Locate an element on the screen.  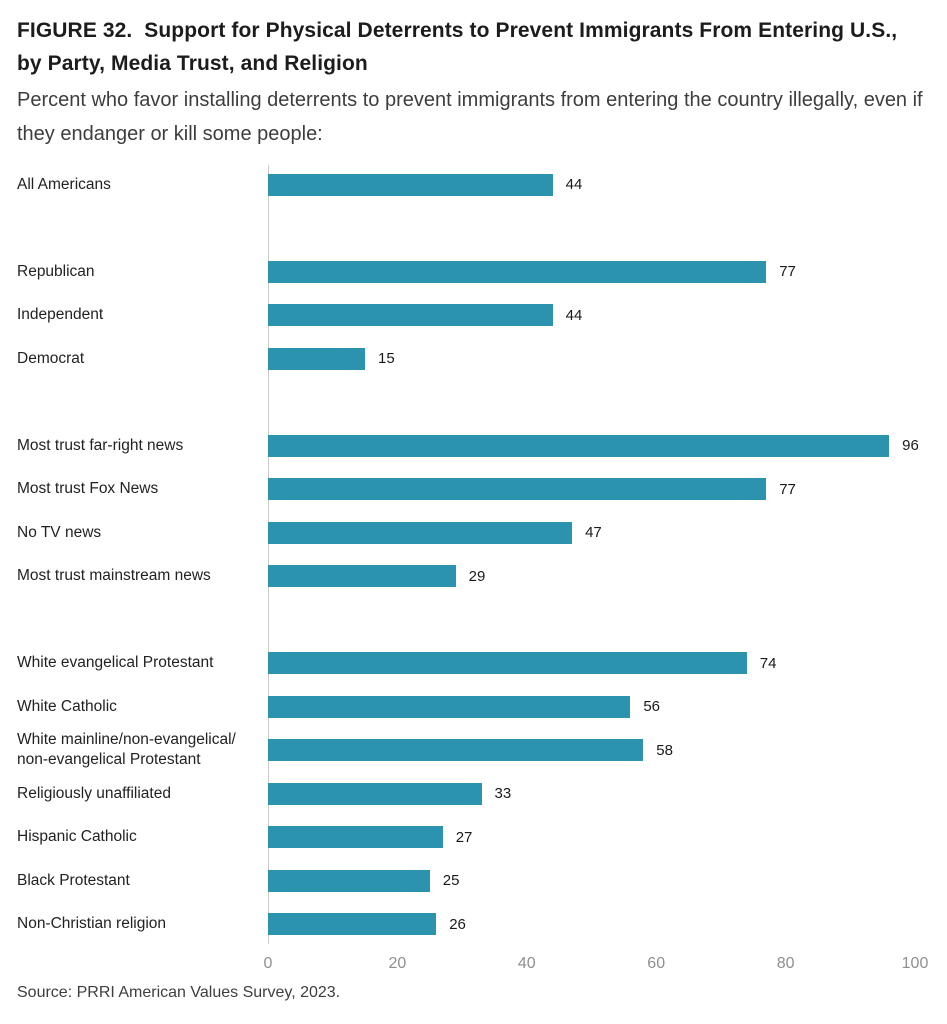
category-label: All Americans is located at coordinates (64, 184).